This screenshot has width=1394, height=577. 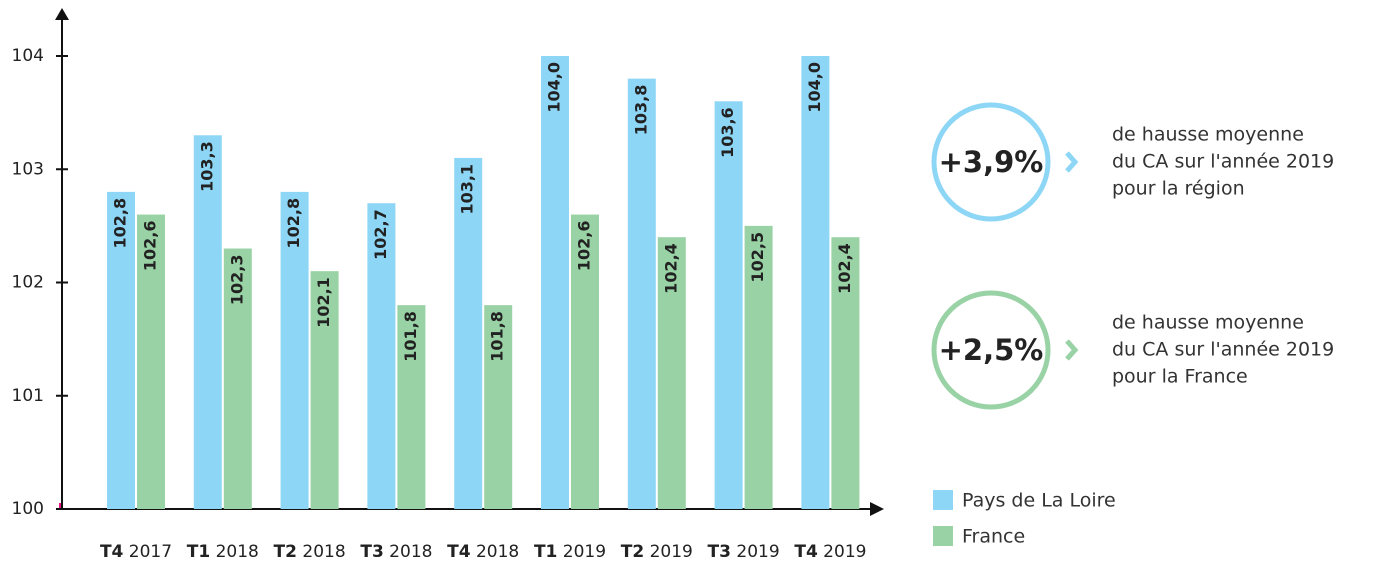 What do you see at coordinates (206, 166) in the screenshot?
I see `value-label: 103,3` at bounding box center [206, 166].